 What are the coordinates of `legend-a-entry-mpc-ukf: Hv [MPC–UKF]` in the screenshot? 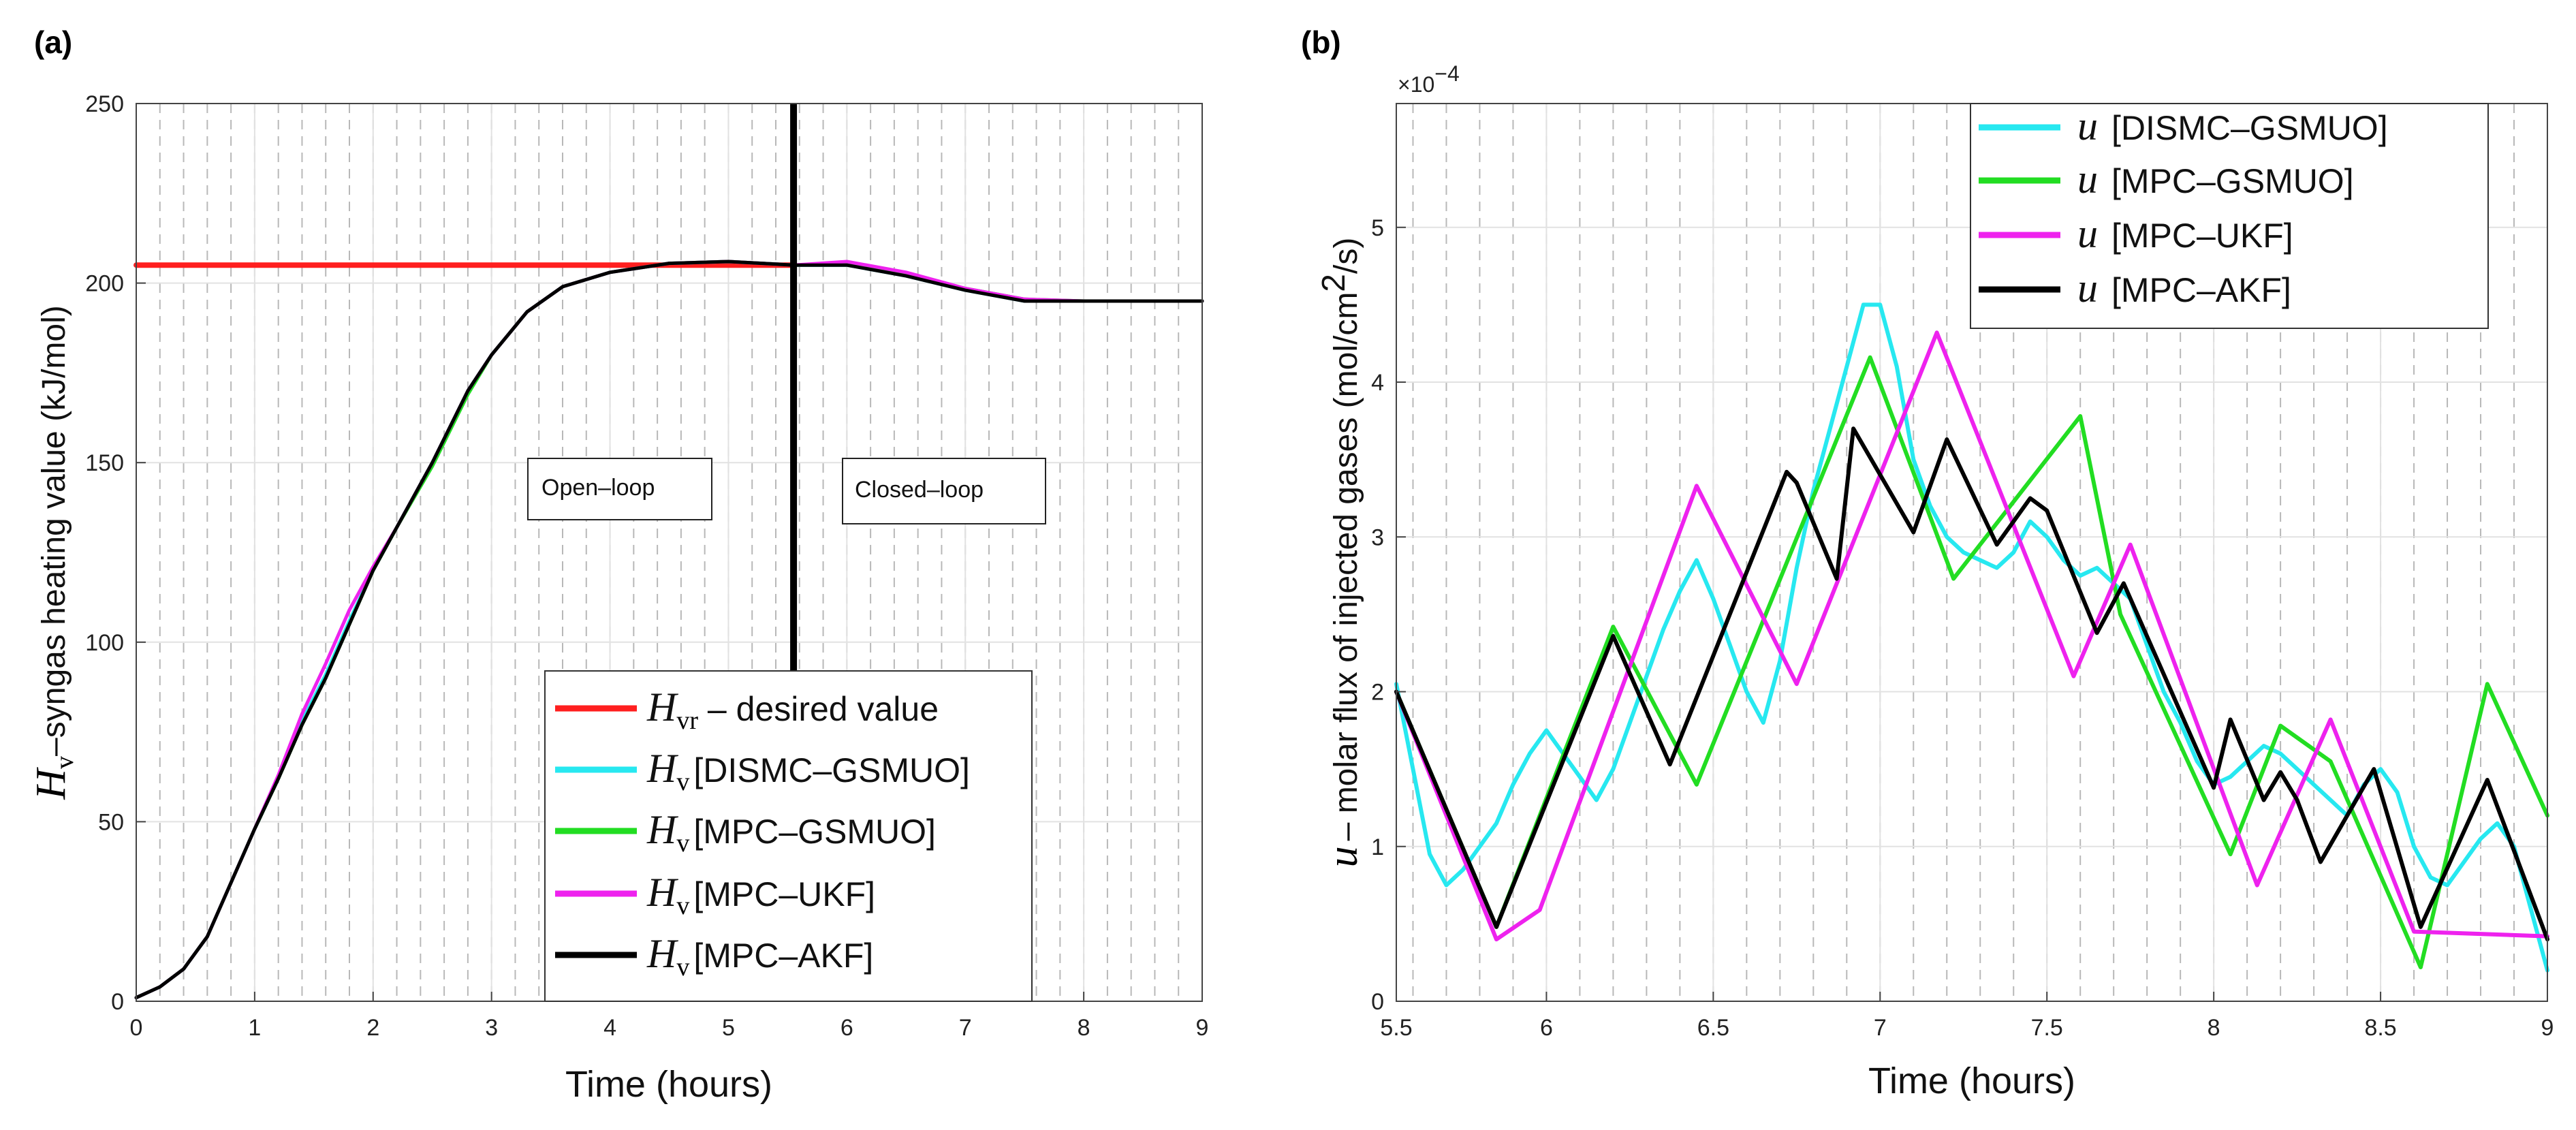 It's located at (715, 895).